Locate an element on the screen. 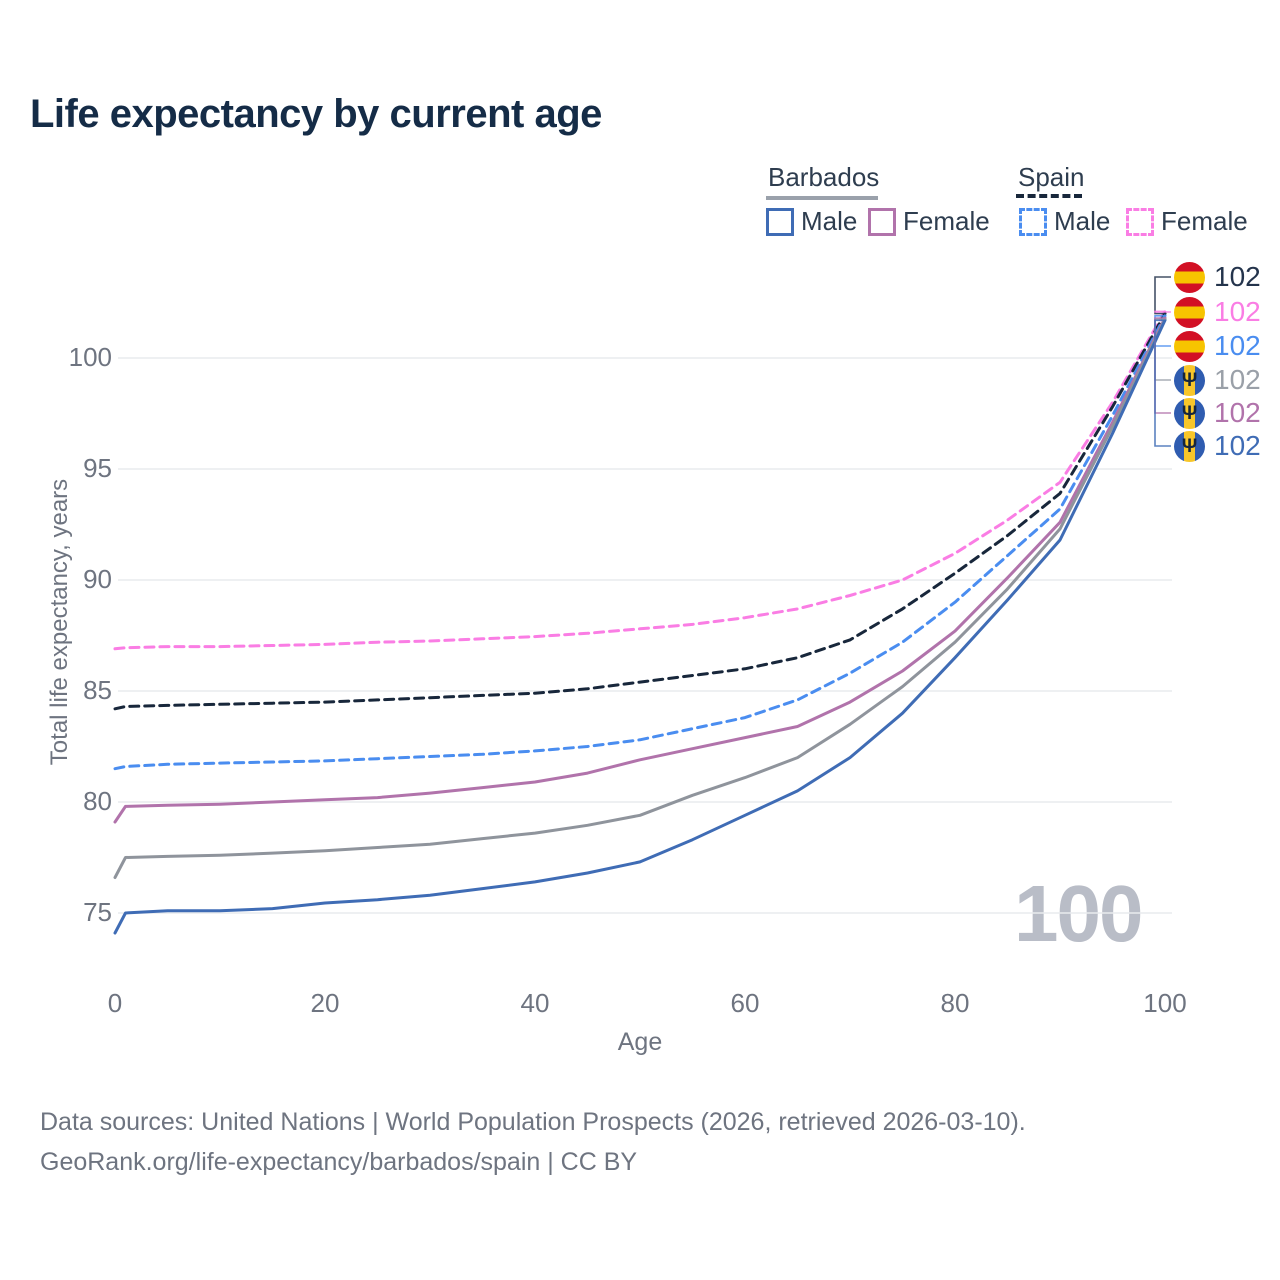 The width and height of the screenshot is (1280, 1280). legend-item-barbados-female: Female is located at coordinates (929, 221).